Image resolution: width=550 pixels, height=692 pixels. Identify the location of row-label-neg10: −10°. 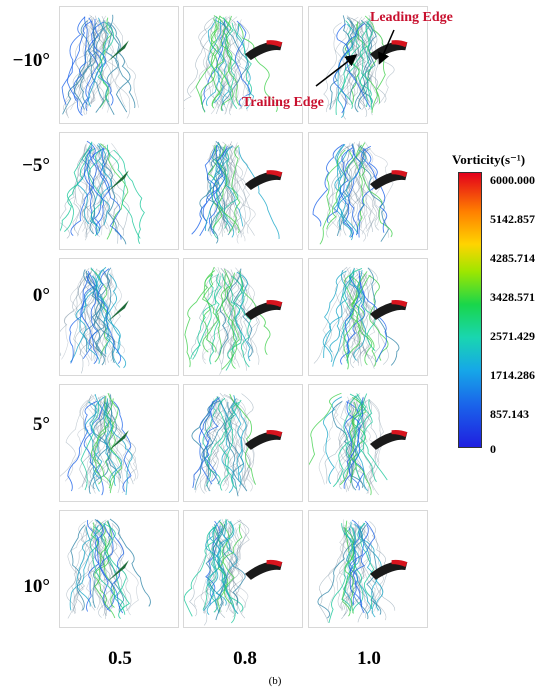
(31, 60).